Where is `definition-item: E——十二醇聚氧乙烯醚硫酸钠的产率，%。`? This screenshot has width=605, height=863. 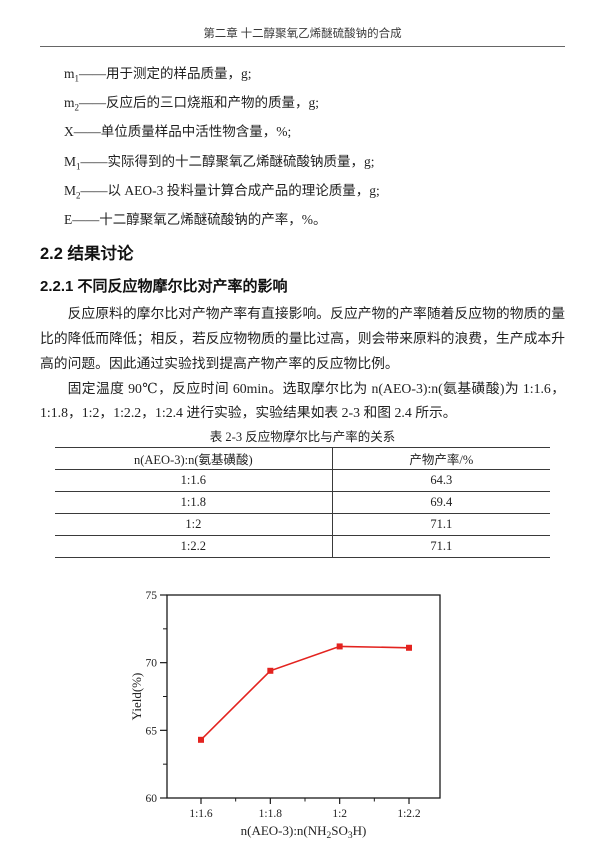
definition-item: E——十二醇聚氧乙烯醚硫酸钠的产率，%。 is located at coordinates (195, 219).